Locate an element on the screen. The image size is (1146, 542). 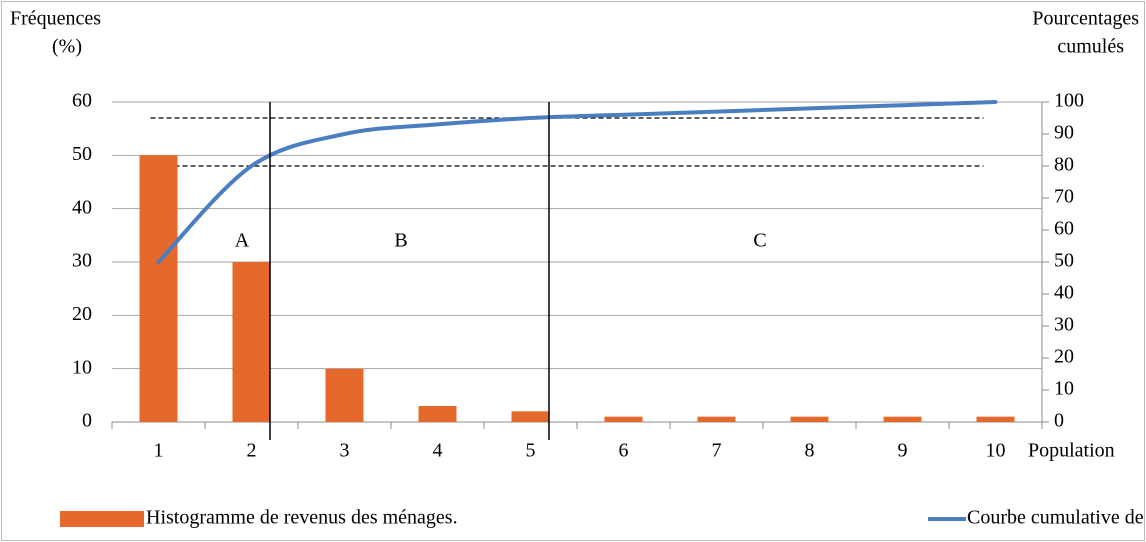
y2-tick-label: 0 is located at coordinates (1059, 421).